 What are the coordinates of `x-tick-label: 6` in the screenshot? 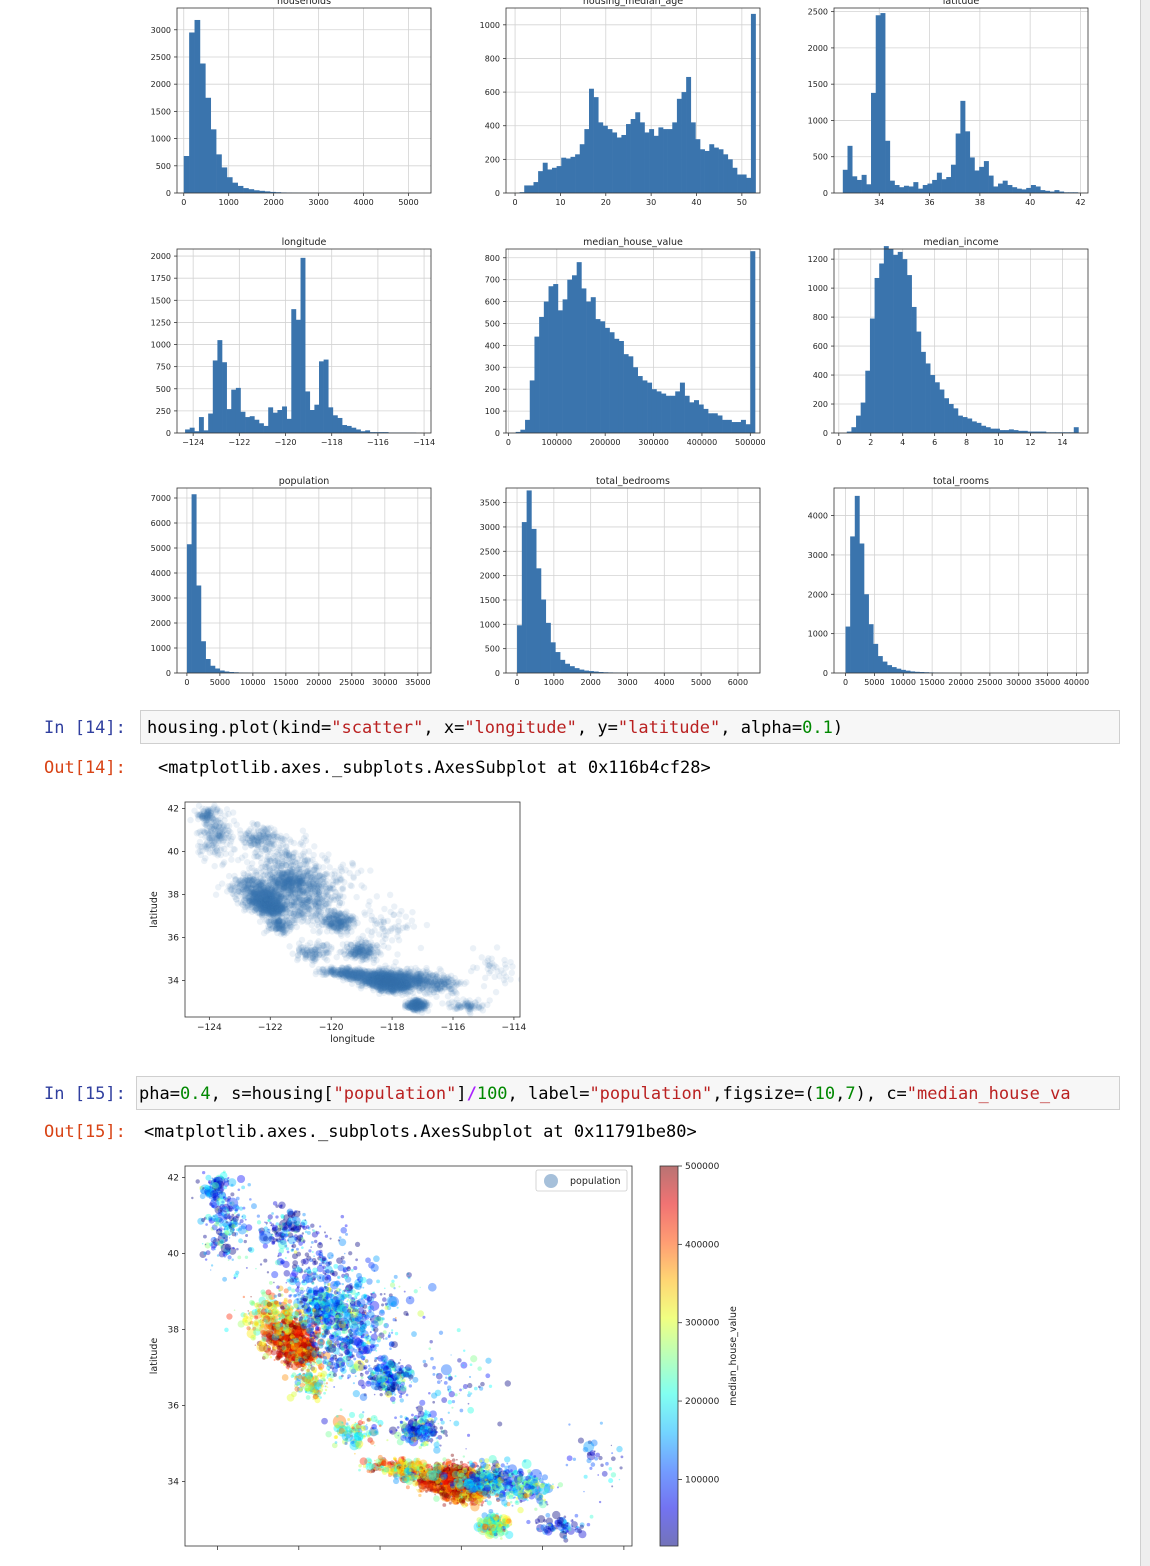 It's located at (934, 442).